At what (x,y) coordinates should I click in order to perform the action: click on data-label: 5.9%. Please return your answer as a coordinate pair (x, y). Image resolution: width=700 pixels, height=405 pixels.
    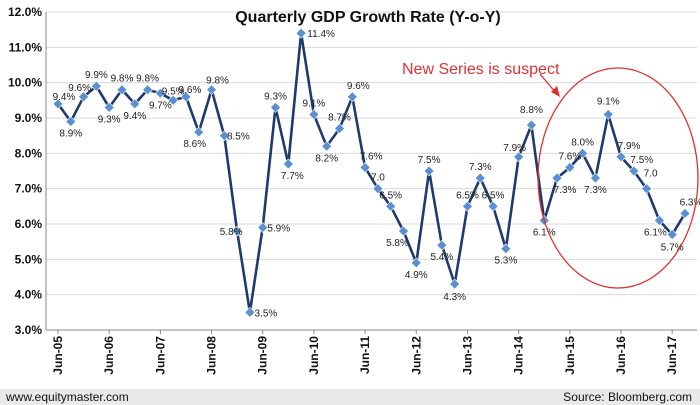
    Looking at the image, I should click on (278, 229).